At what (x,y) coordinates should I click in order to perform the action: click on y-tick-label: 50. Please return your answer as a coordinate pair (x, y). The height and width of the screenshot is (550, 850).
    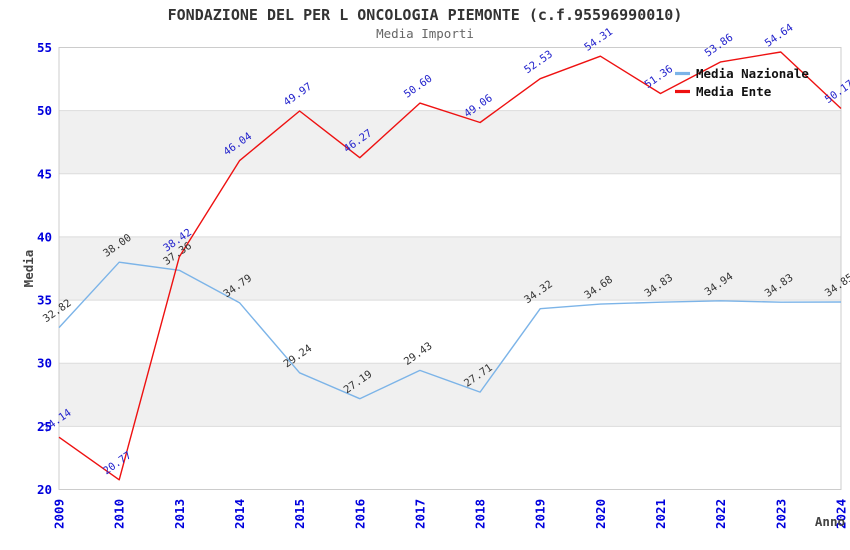
    Looking at the image, I should click on (44, 110).